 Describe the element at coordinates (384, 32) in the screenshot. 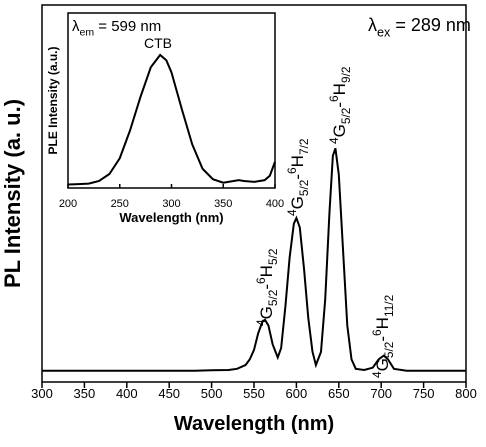

I see `text-part: ex` at that location.